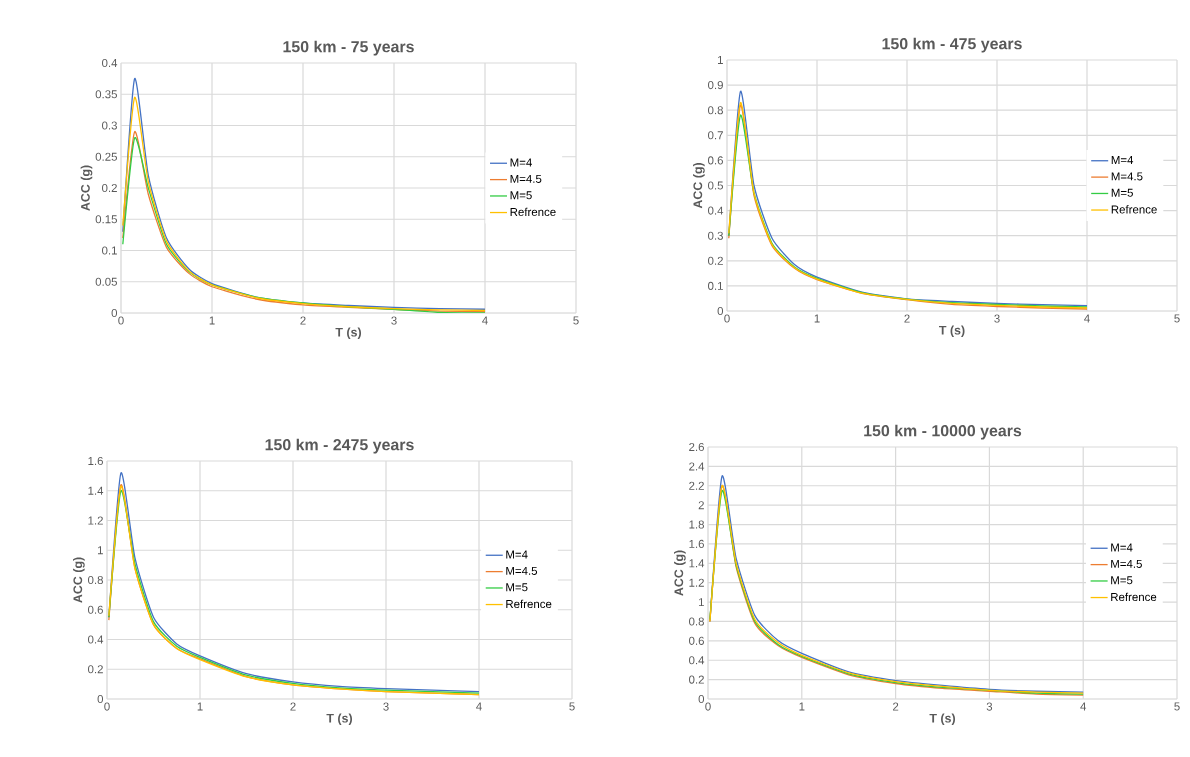 The height and width of the screenshot is (757, 1190). Describe the element at coordinates (697, 466) in the screenshot. I see `y-tick-label: 2.4` at that location.